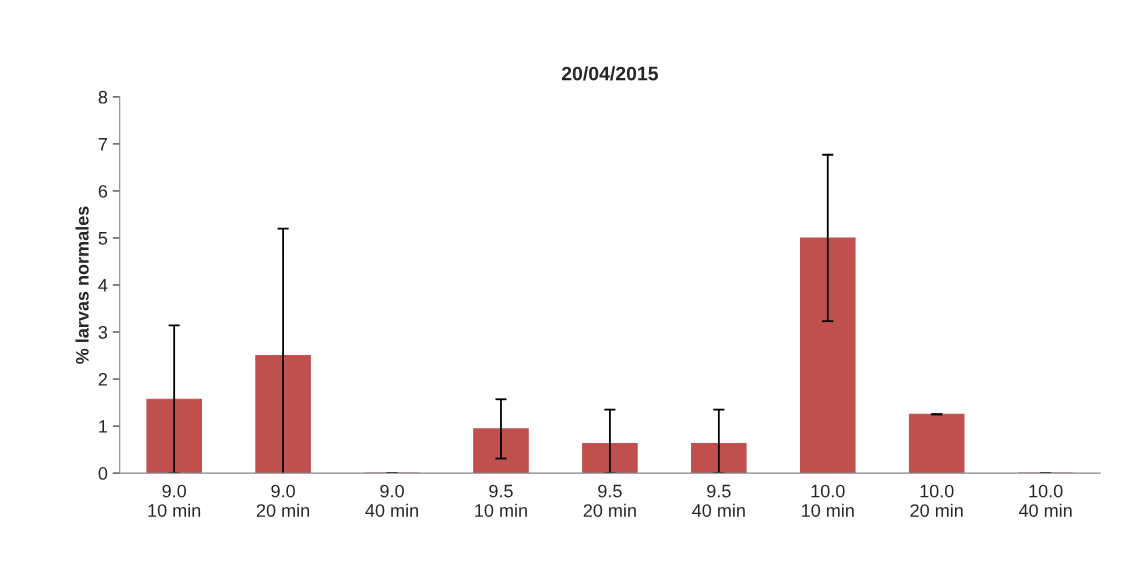  Describe the element at coordinates (103, 285) in the screenshot. I see `y-tick-label: 4` at that location.